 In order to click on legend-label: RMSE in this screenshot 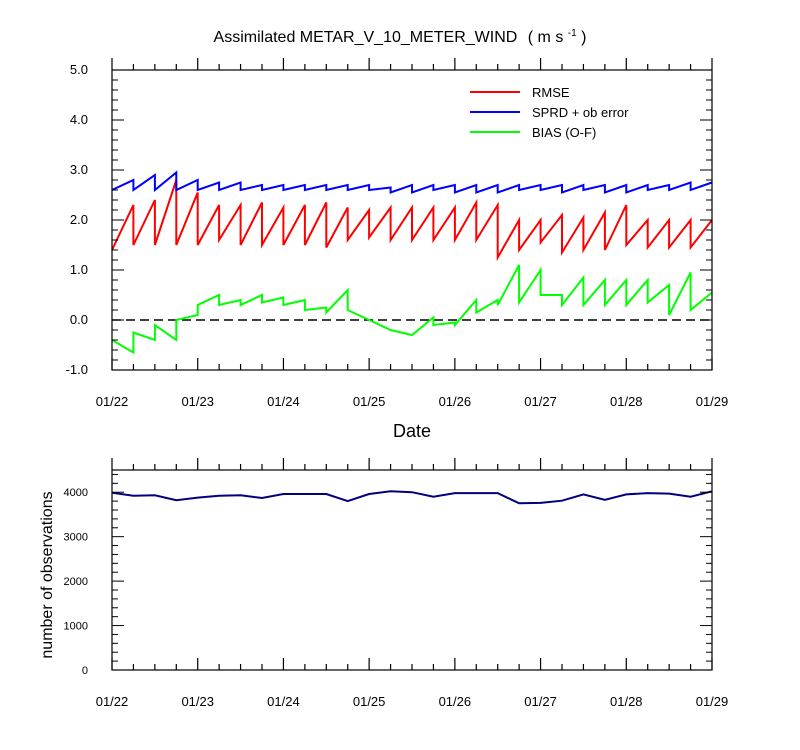, I will do `click(551, 92)`.